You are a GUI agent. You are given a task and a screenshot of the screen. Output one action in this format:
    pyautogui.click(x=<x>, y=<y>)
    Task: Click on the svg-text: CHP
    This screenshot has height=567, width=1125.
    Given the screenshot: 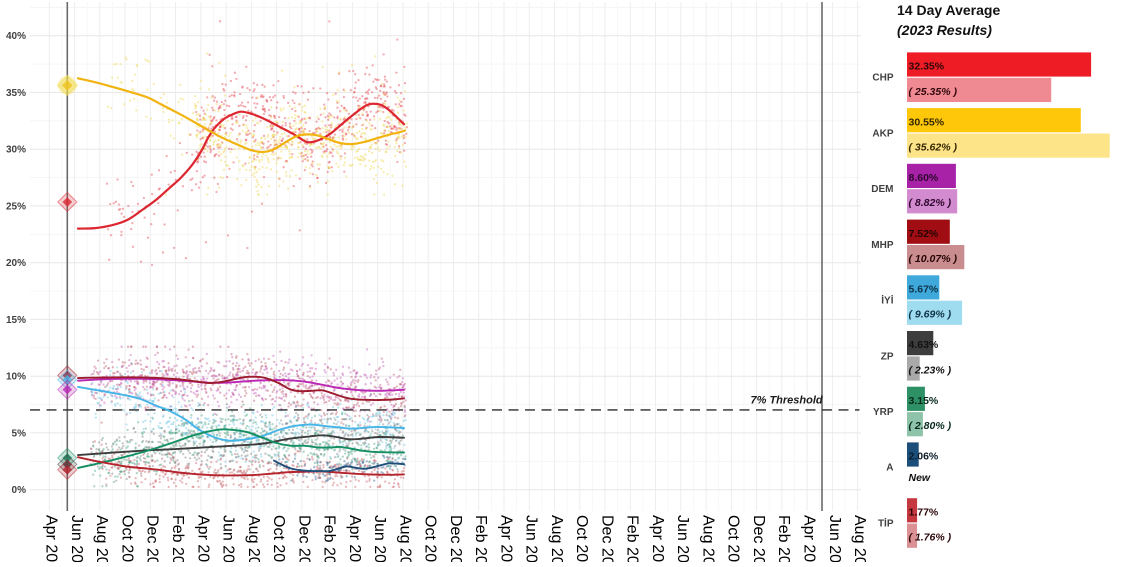 What is the action you would take?
    pyautogui.click(x=882, y=78)
    